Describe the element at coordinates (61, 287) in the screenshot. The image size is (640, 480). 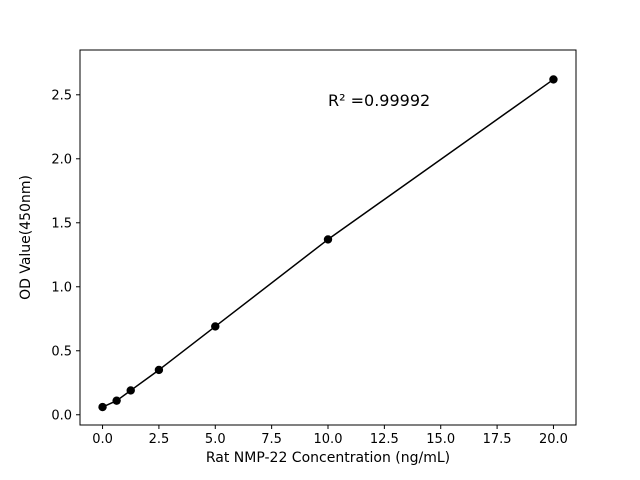
I see `y-tick-label: 1.0` at that location.